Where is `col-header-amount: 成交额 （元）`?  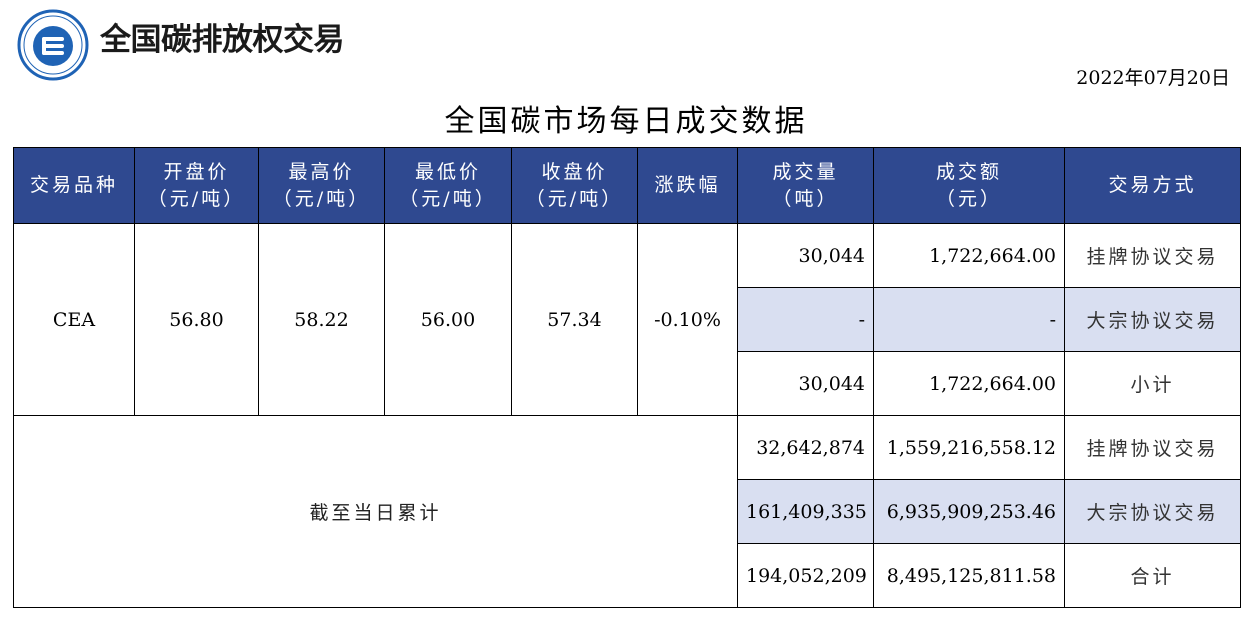 col-header-amount: 成交额 （元） is located at coordinates (969, 185).